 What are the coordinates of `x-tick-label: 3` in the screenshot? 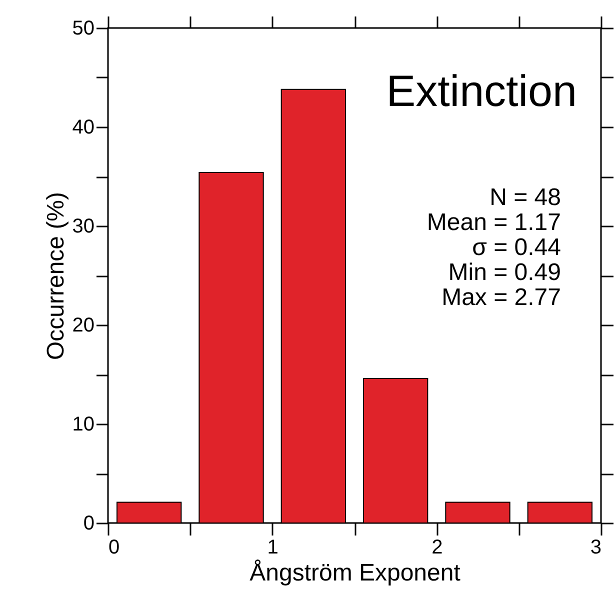 It's located at (596, 547).